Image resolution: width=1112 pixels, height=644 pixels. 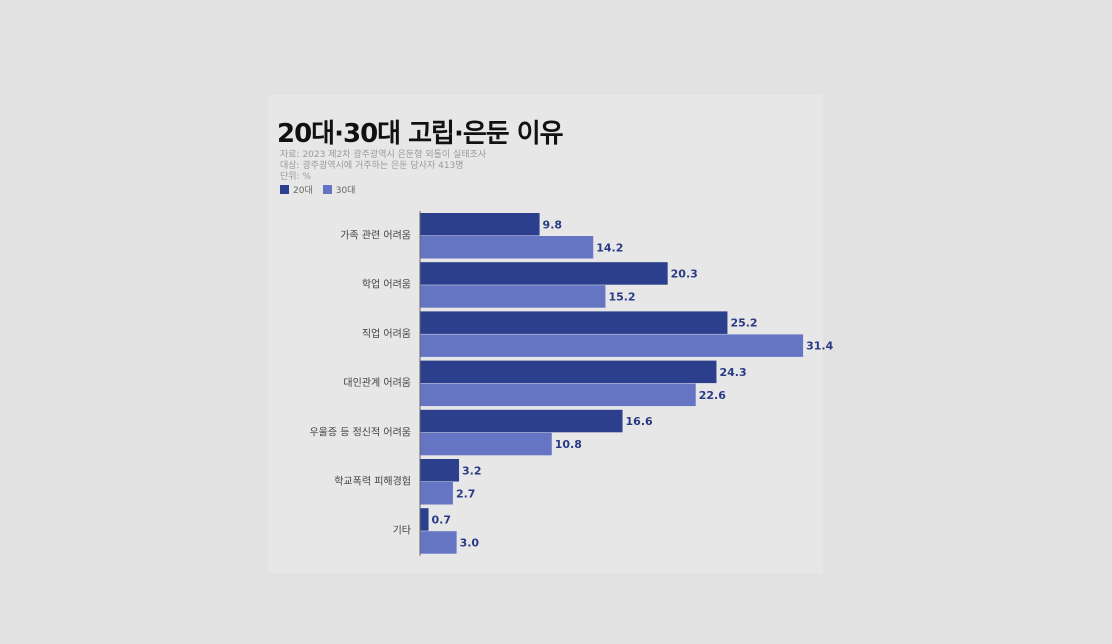 I want to click on data-label: 16.6, so click(x=639, y=421).